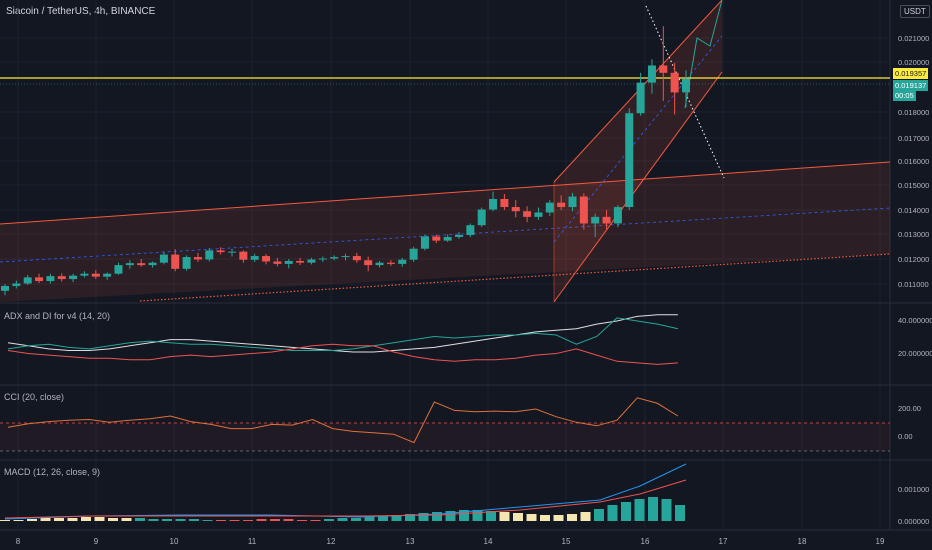 Image resolution: width=932 pixels, height=550 pixels. What do you see at coordinates (252, 541) in the screenshot?
I see `time-tick: 11` at bounding box center [252, 541].